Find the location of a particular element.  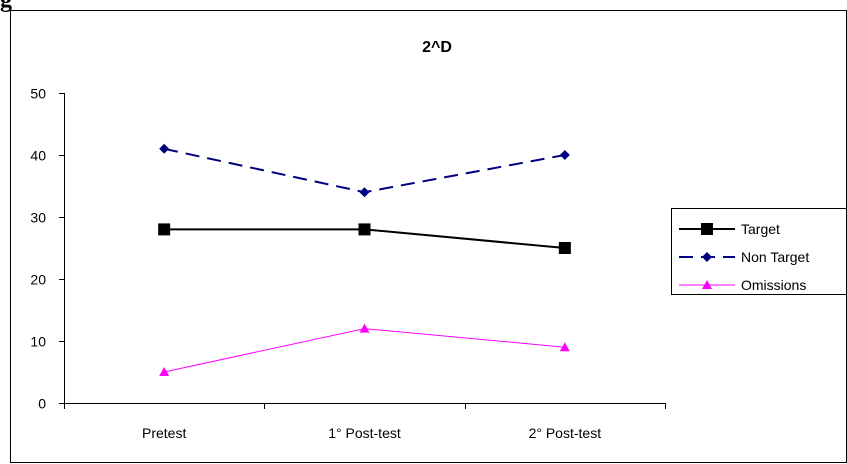

legend: Target Non Target Omissions is located at coordinates (759, 251).